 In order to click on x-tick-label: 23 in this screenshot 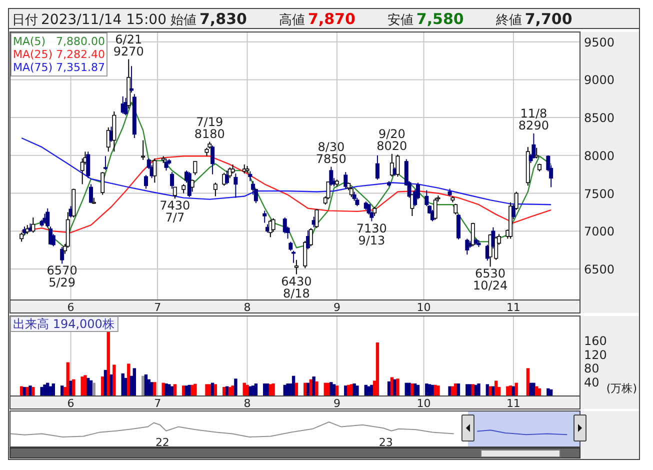, I will do `click(385, 442)`.